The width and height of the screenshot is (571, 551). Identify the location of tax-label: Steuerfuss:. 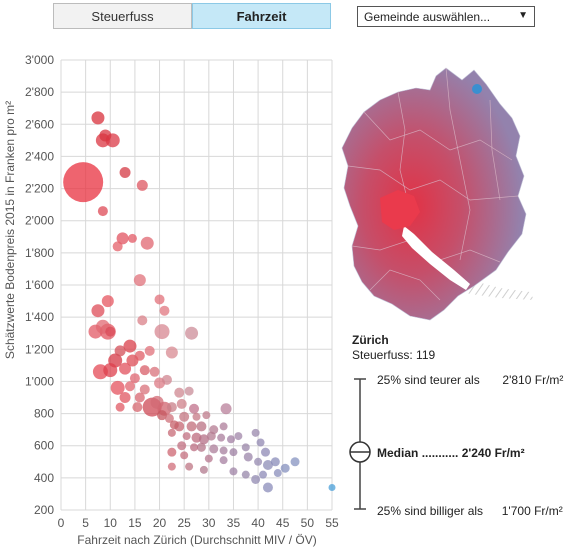
(382, 355).